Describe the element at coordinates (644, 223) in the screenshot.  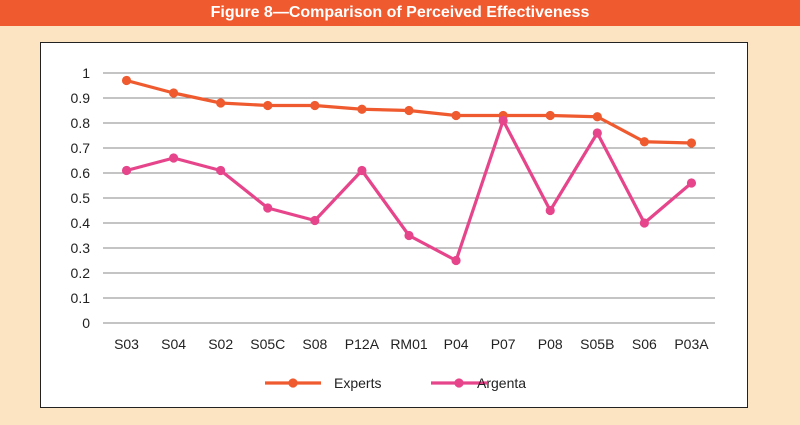
I see `data-point-argenta-S06` at that location.